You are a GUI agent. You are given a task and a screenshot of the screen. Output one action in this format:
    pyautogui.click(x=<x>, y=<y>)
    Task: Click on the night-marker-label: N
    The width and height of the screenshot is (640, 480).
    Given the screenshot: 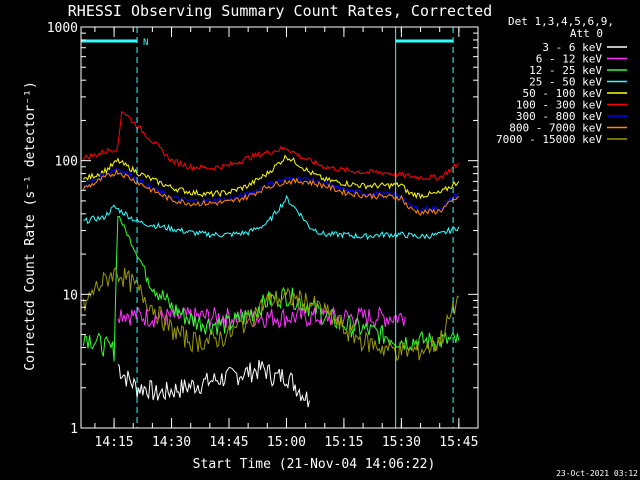 What is the action you would take?
    pyautogui.click(x=145, y=43)
    